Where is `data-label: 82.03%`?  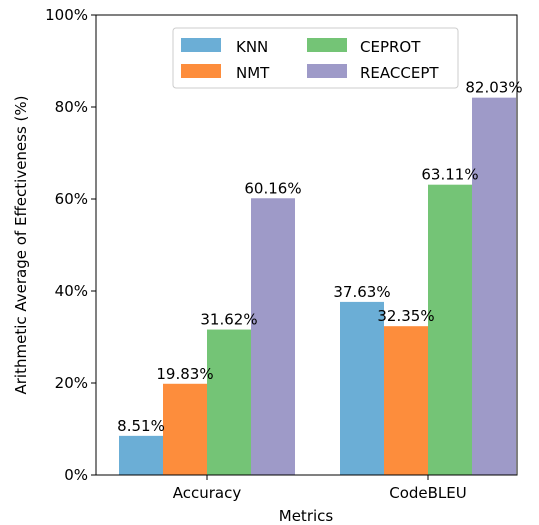
data-label: 82.03% is located at coordinates (493, 88).